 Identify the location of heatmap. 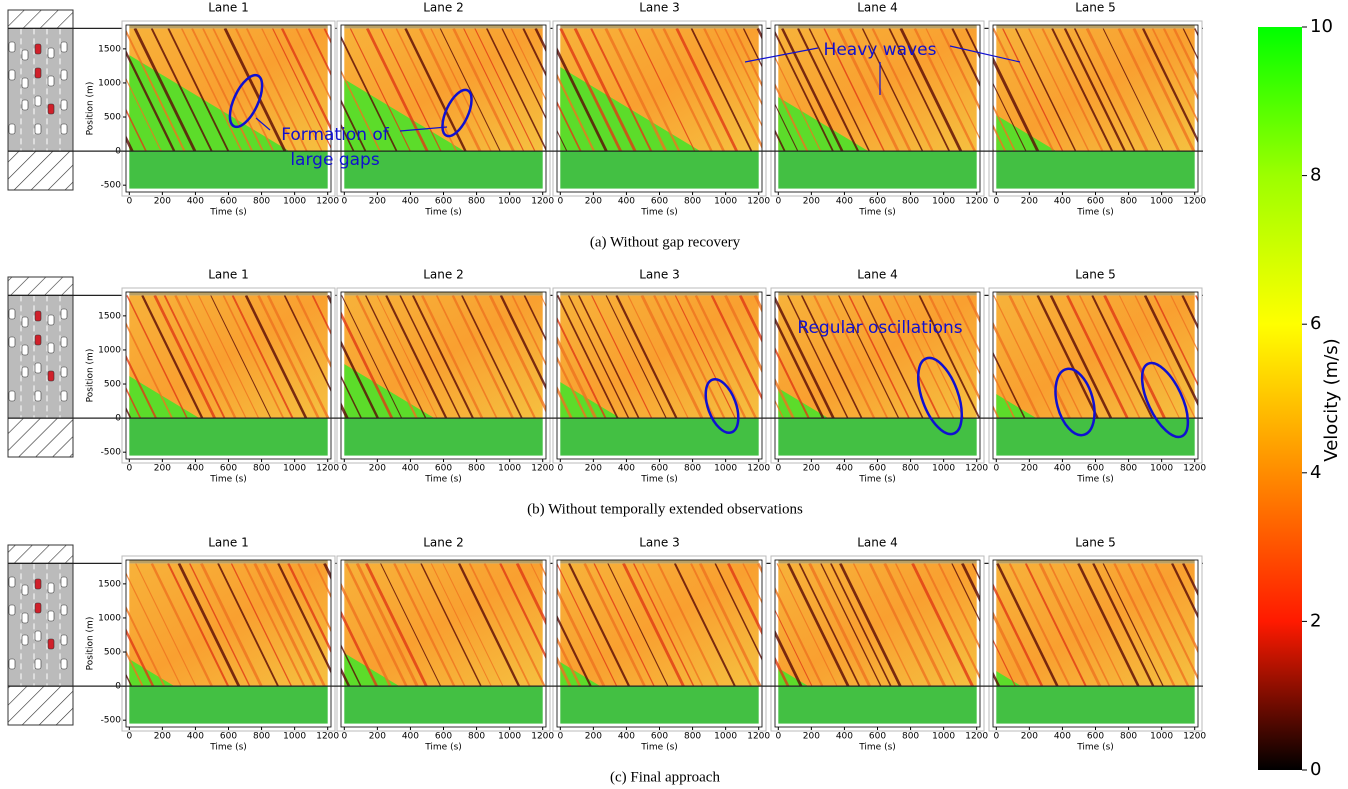
(443, 374).